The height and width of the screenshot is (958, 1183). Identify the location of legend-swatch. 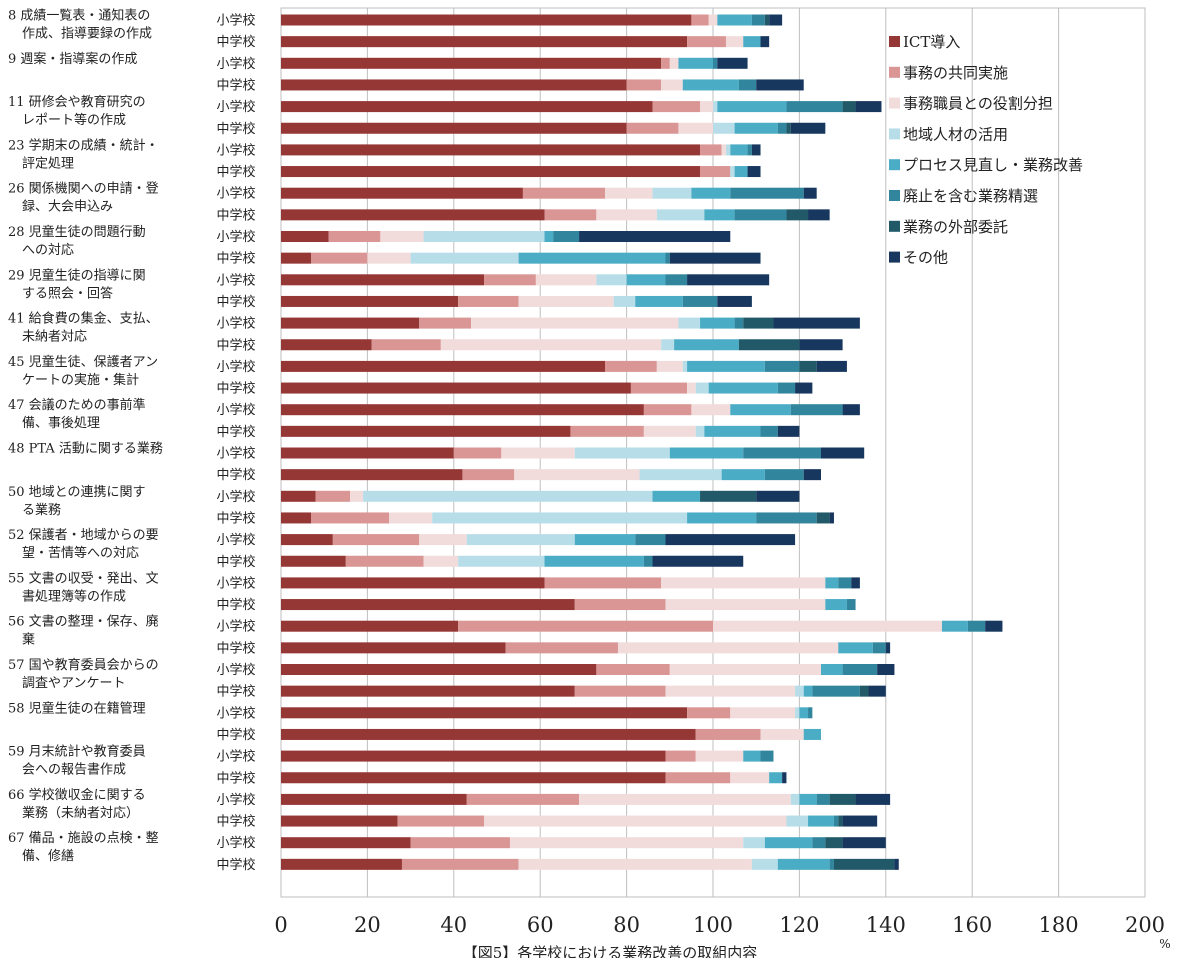
(894, 41).